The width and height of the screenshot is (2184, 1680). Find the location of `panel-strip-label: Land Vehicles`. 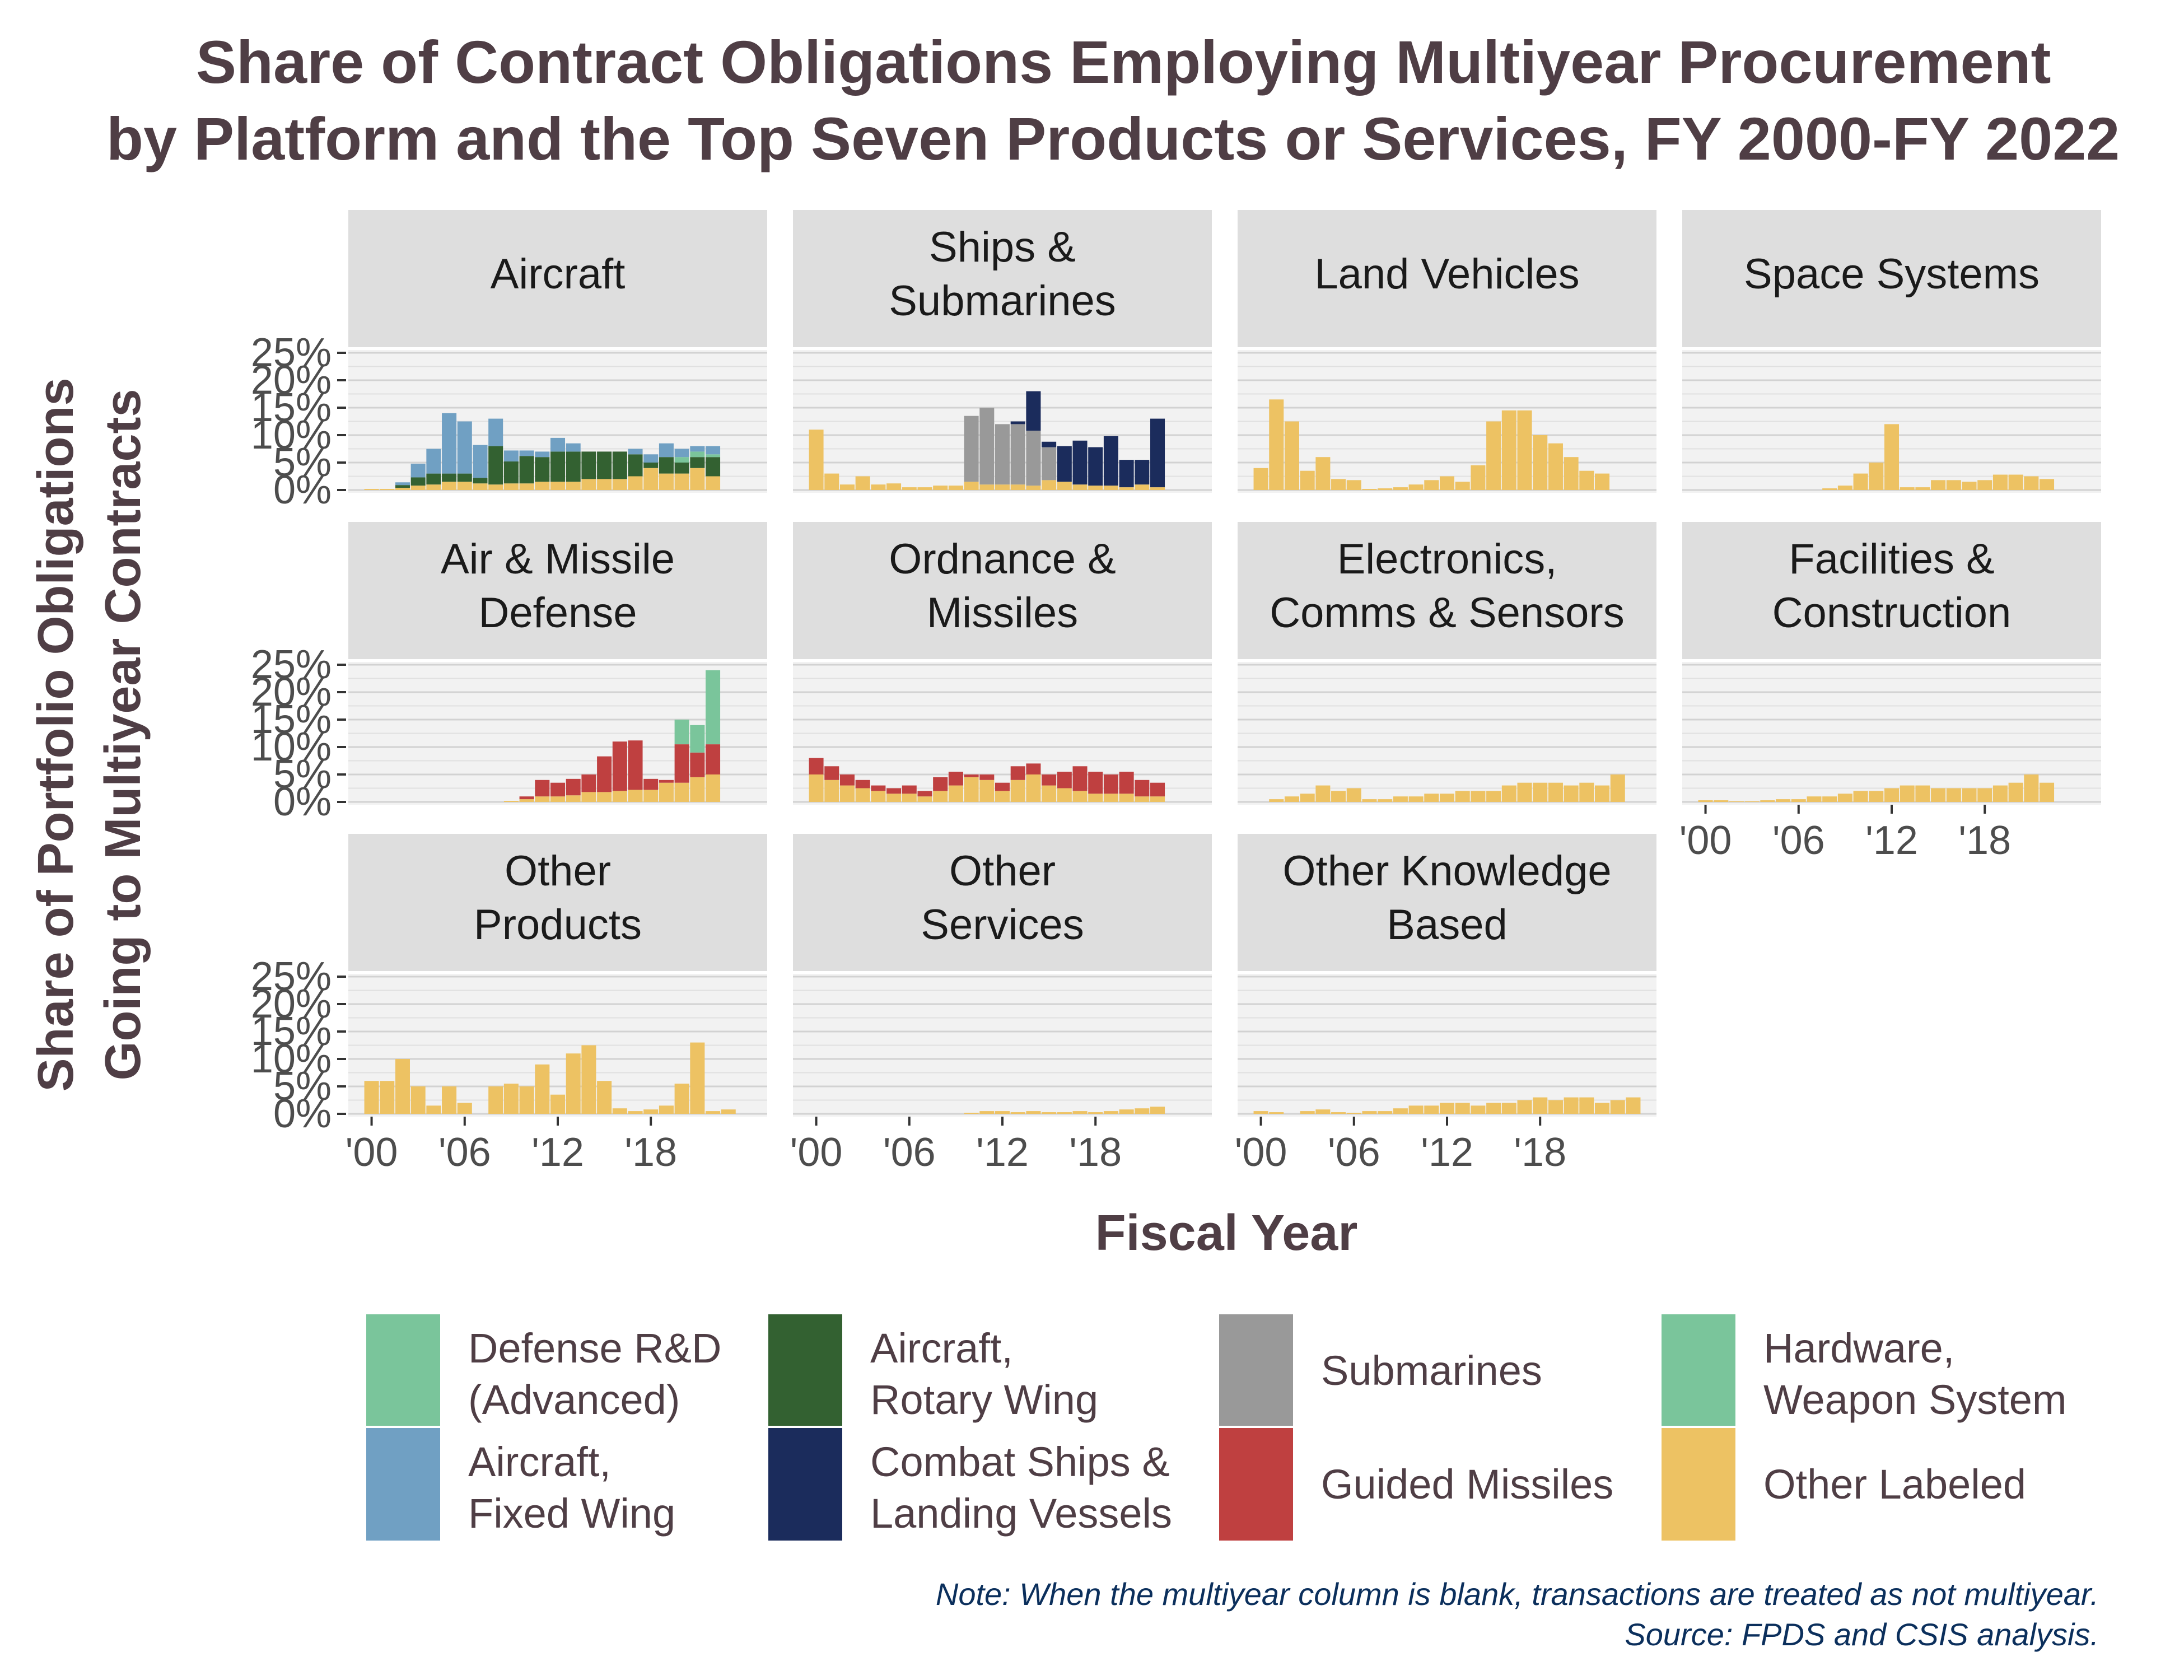

panel-strip-label: Land Vehicles is located at coordinates (1446, 274).